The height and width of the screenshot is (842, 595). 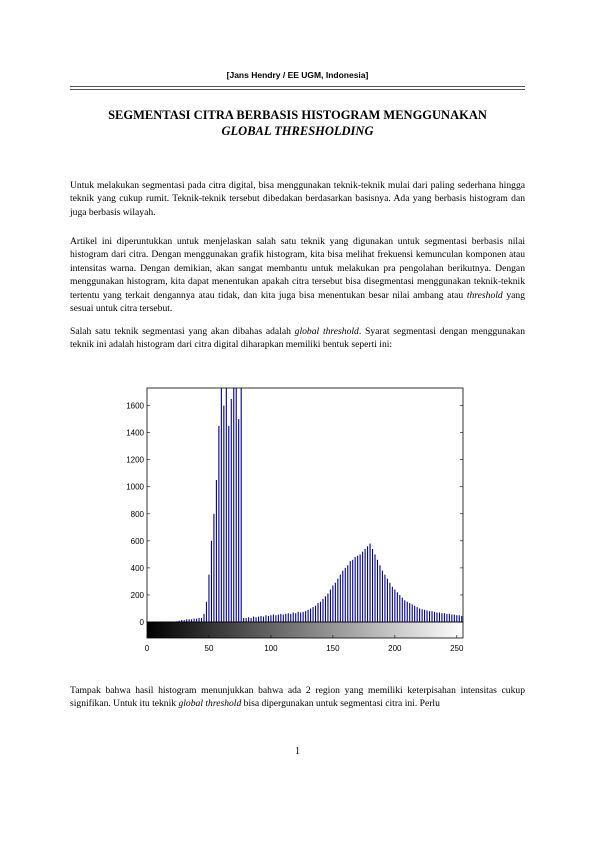 What do you see at coordinates (319, 505) in the screenshot?
I see `bars` at bounding box center [319, 505].